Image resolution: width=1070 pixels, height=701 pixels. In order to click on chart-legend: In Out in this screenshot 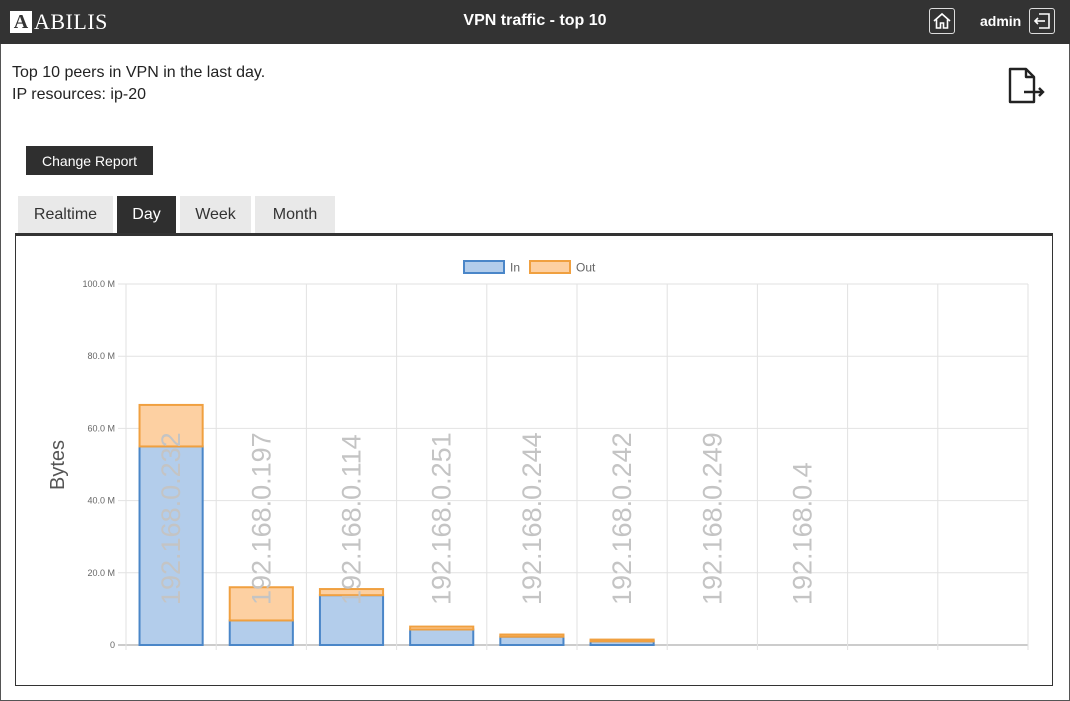, I will do `click(529, 267)`.